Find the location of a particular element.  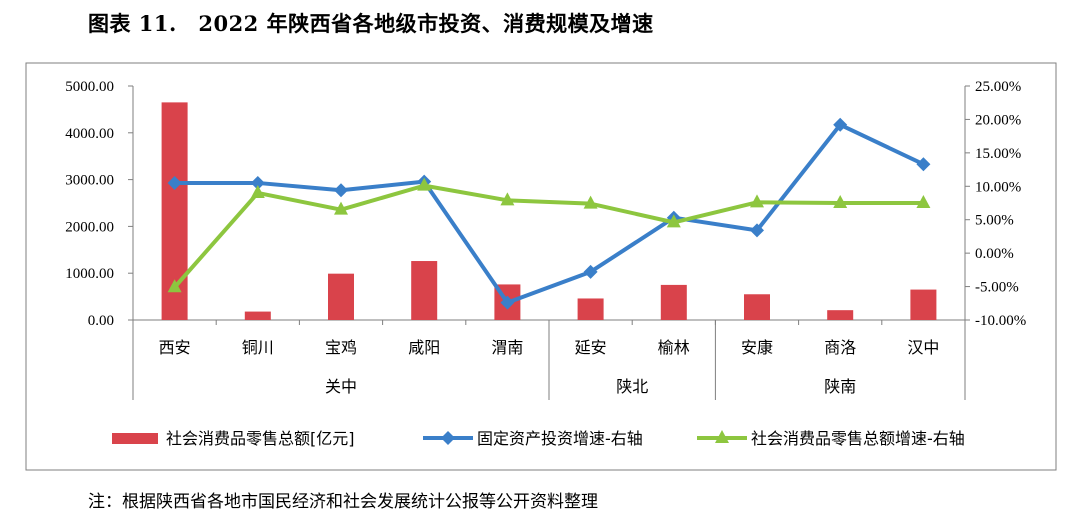

left-axis-tick-label: 5000.00 is located at coordinates (89, 87).